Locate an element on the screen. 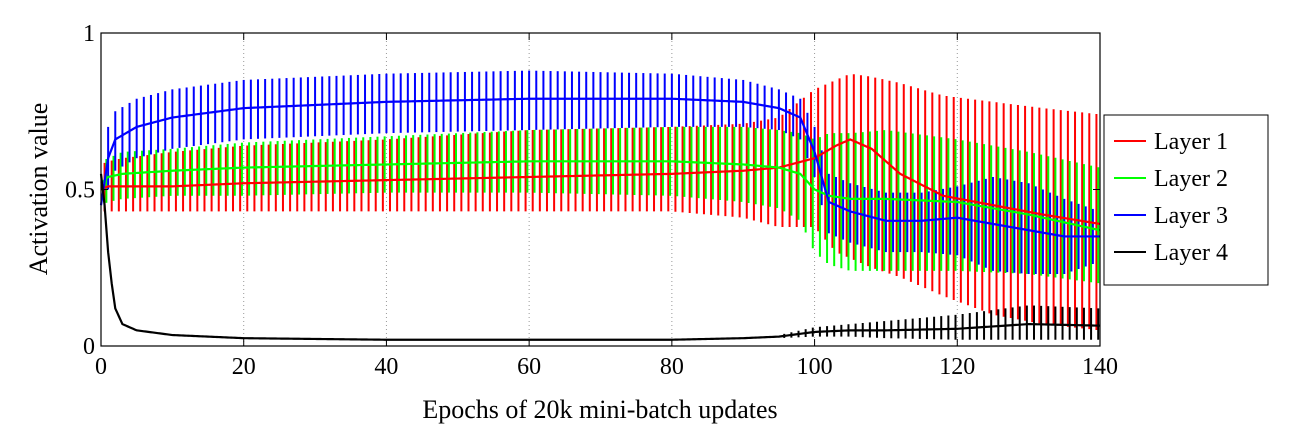 Image resolution: width=1305 pixels, height=431 pixels. x-tick-label: 100 is located at coordinates (815, 367).